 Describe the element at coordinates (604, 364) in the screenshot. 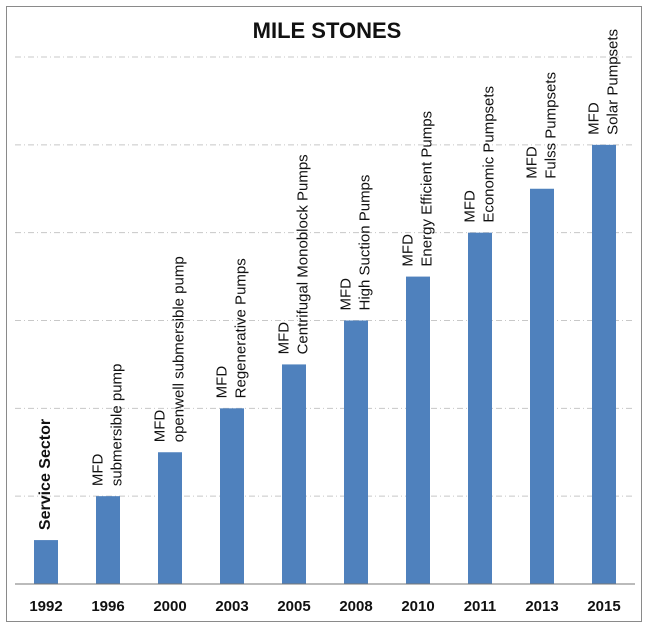

I see `bar-2015` at that location.